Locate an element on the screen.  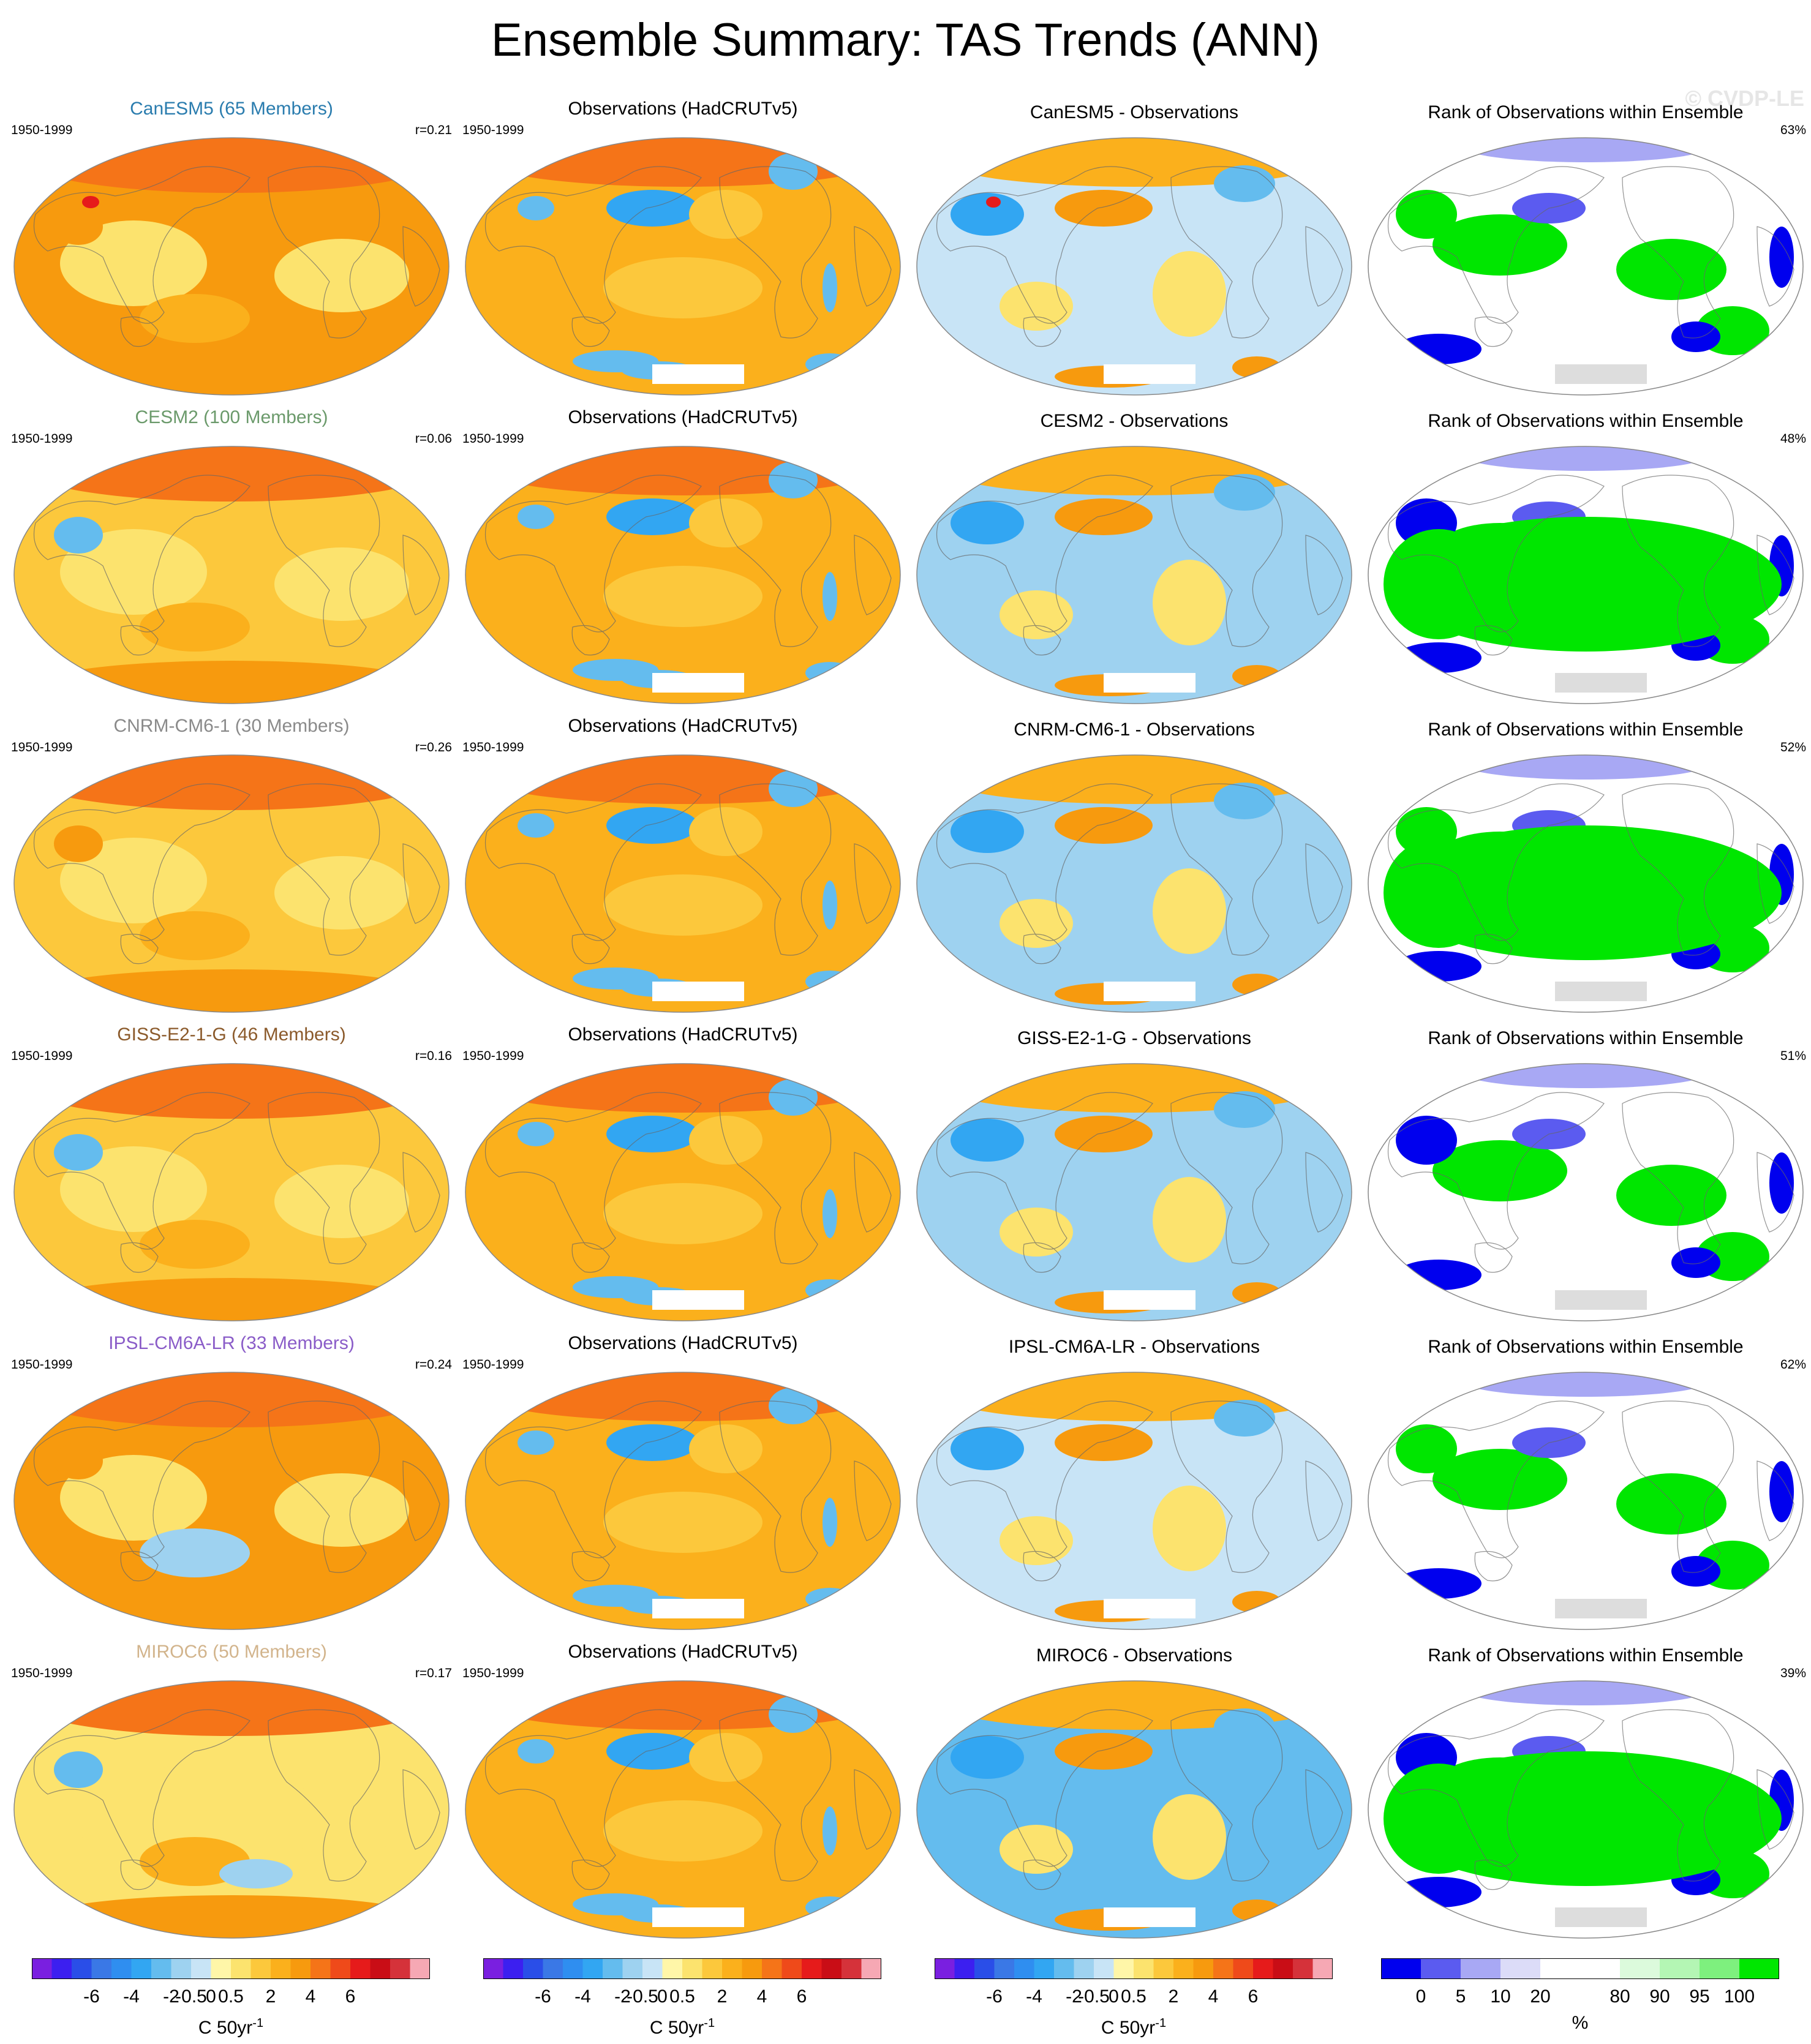
trend-colorbar-3: -6 -4 -2 -0.5 0 0.5 2 4 6 C 50yr-1 is located at coordinates (1134, 2001).